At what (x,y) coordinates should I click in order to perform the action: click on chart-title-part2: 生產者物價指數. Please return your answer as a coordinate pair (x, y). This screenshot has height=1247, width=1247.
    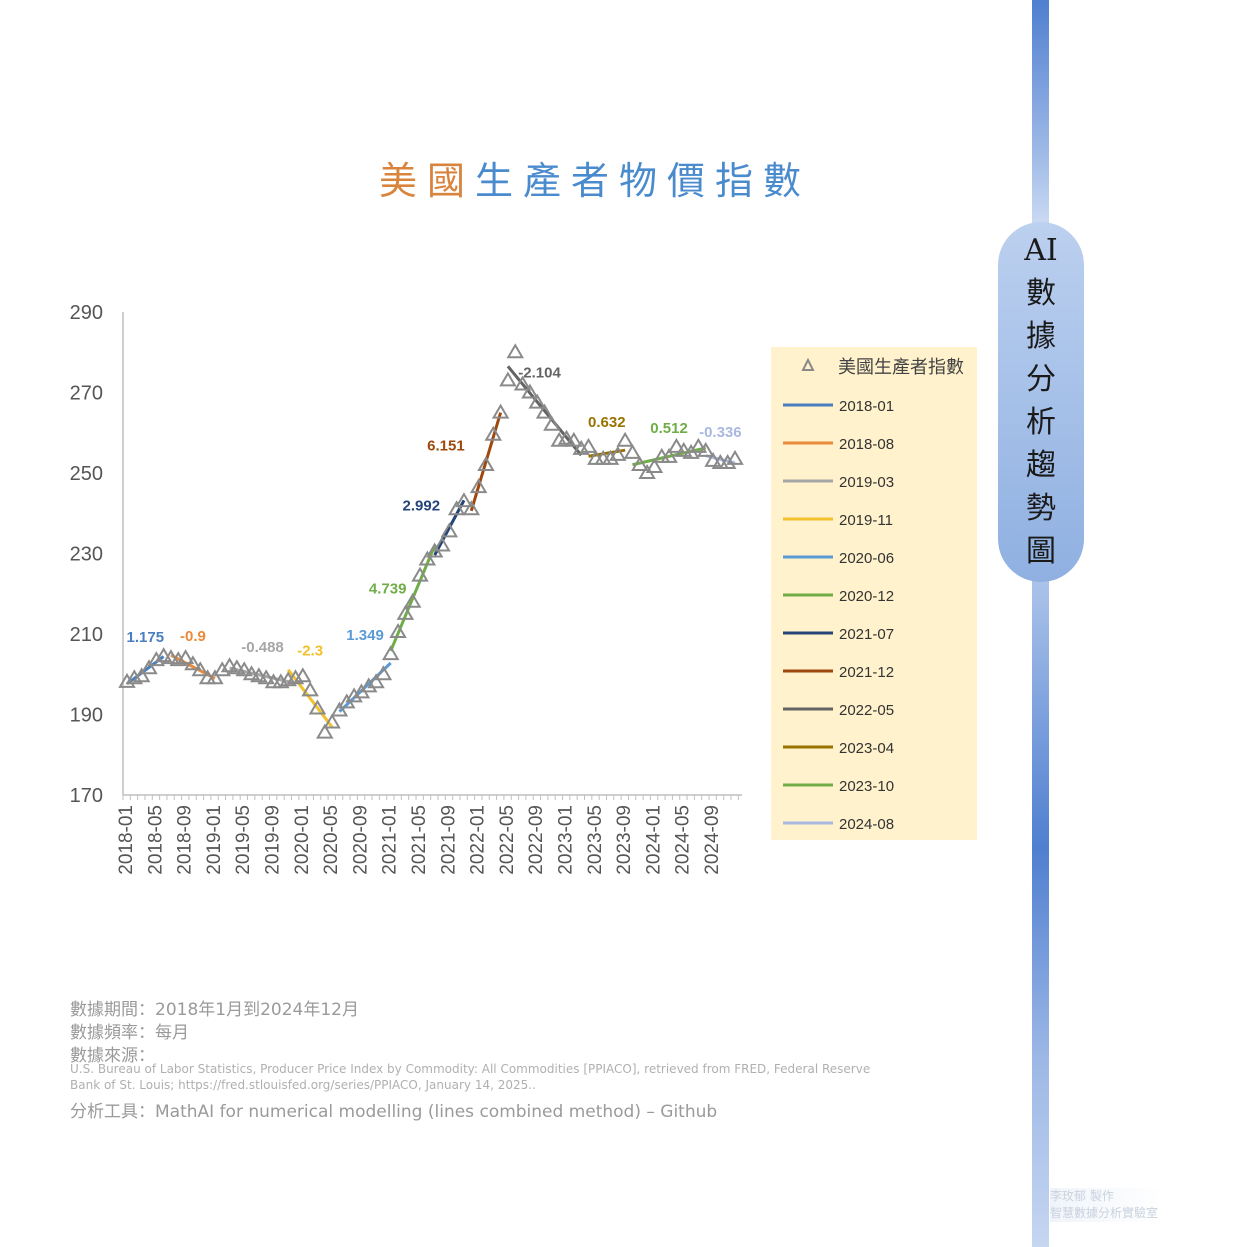
    Looking at the image, I should click on (643, 181).